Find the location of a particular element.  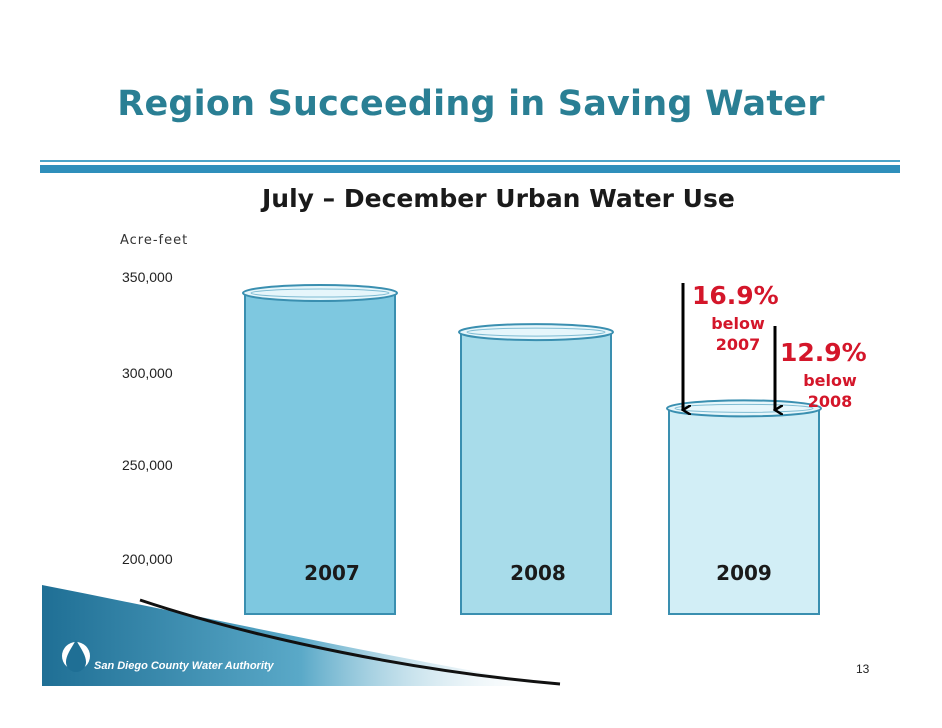

y-tick-label: 250,000 is located at coordinates (147, 465).